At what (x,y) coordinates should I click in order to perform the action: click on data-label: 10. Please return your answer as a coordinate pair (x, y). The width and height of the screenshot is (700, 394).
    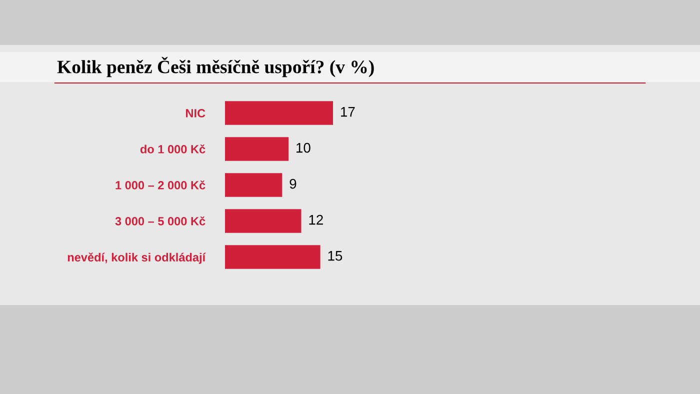
    Looking at the image, I should click on (303, 147).